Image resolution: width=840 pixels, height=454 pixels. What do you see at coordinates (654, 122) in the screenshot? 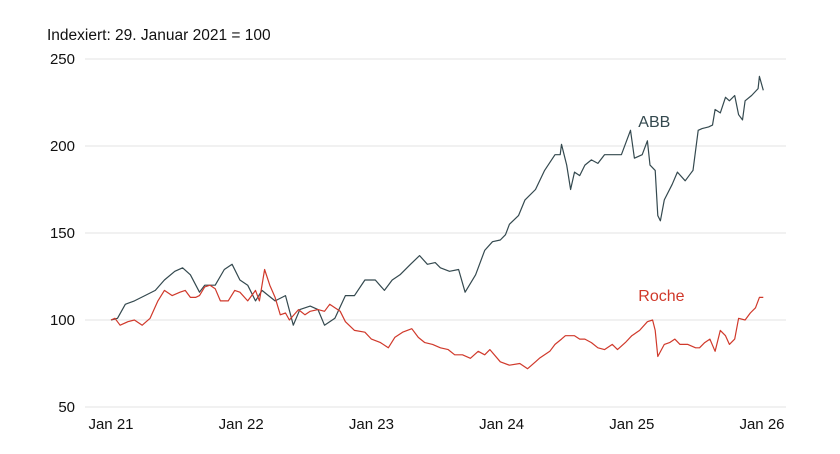
I see `series-label-abb: ABB` at bounding box center [654, 122].